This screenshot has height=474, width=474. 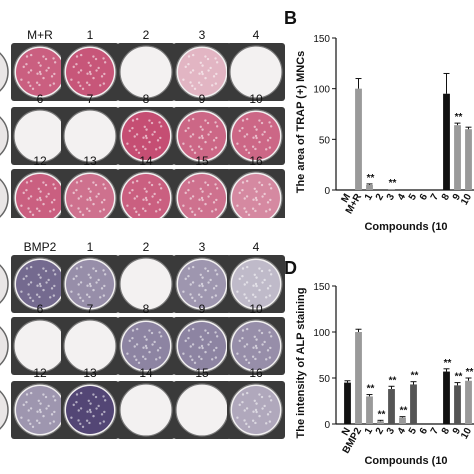 I want to click on well-stain, so click(x=202, y=196).